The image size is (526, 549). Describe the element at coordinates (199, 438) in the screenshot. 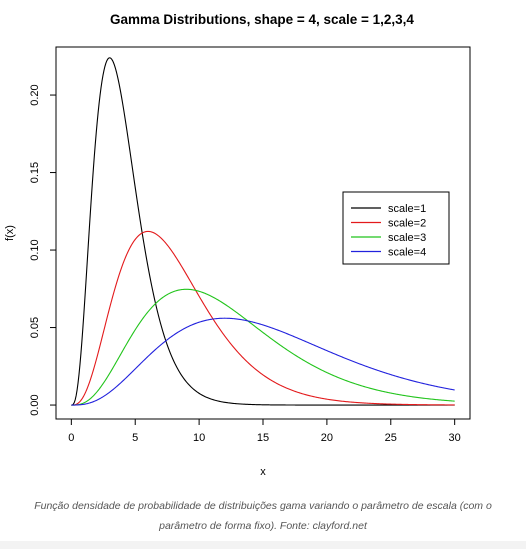

I see `x-tick-label: 10` at that location.